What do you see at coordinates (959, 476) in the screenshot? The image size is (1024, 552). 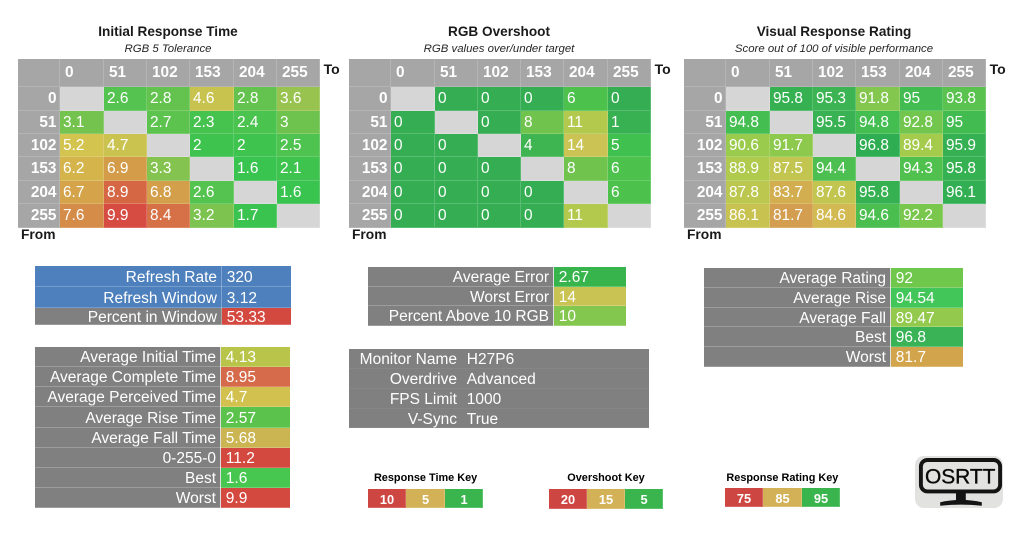 I see `svg-text: OSRTT` at bounding box center [959, 476].